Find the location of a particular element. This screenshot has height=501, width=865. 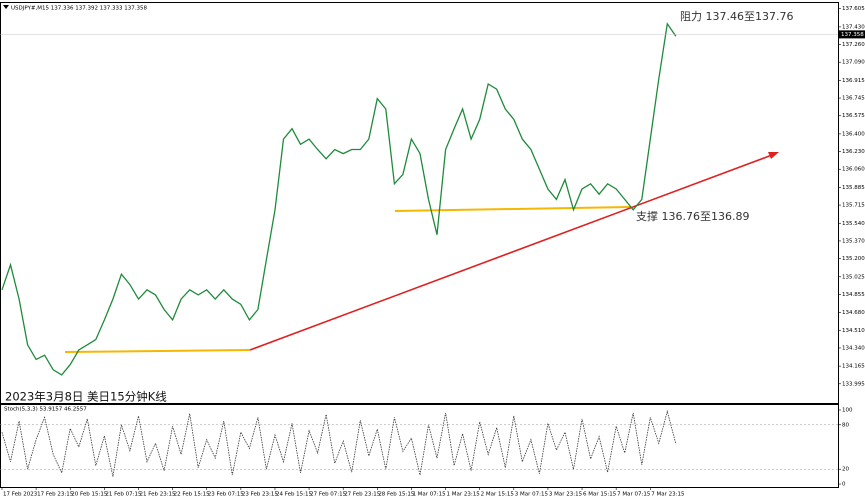

y-tick-label: 80 is located at coordinates (845, 425).